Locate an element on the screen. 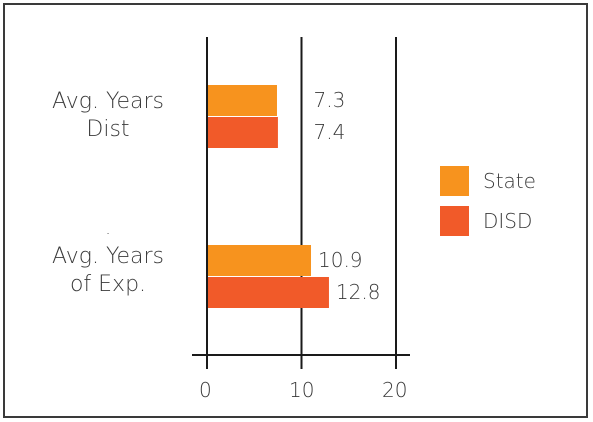 The image size is (593, 422). x-tick-label-0: 0 is located at coordinates (205, 390).